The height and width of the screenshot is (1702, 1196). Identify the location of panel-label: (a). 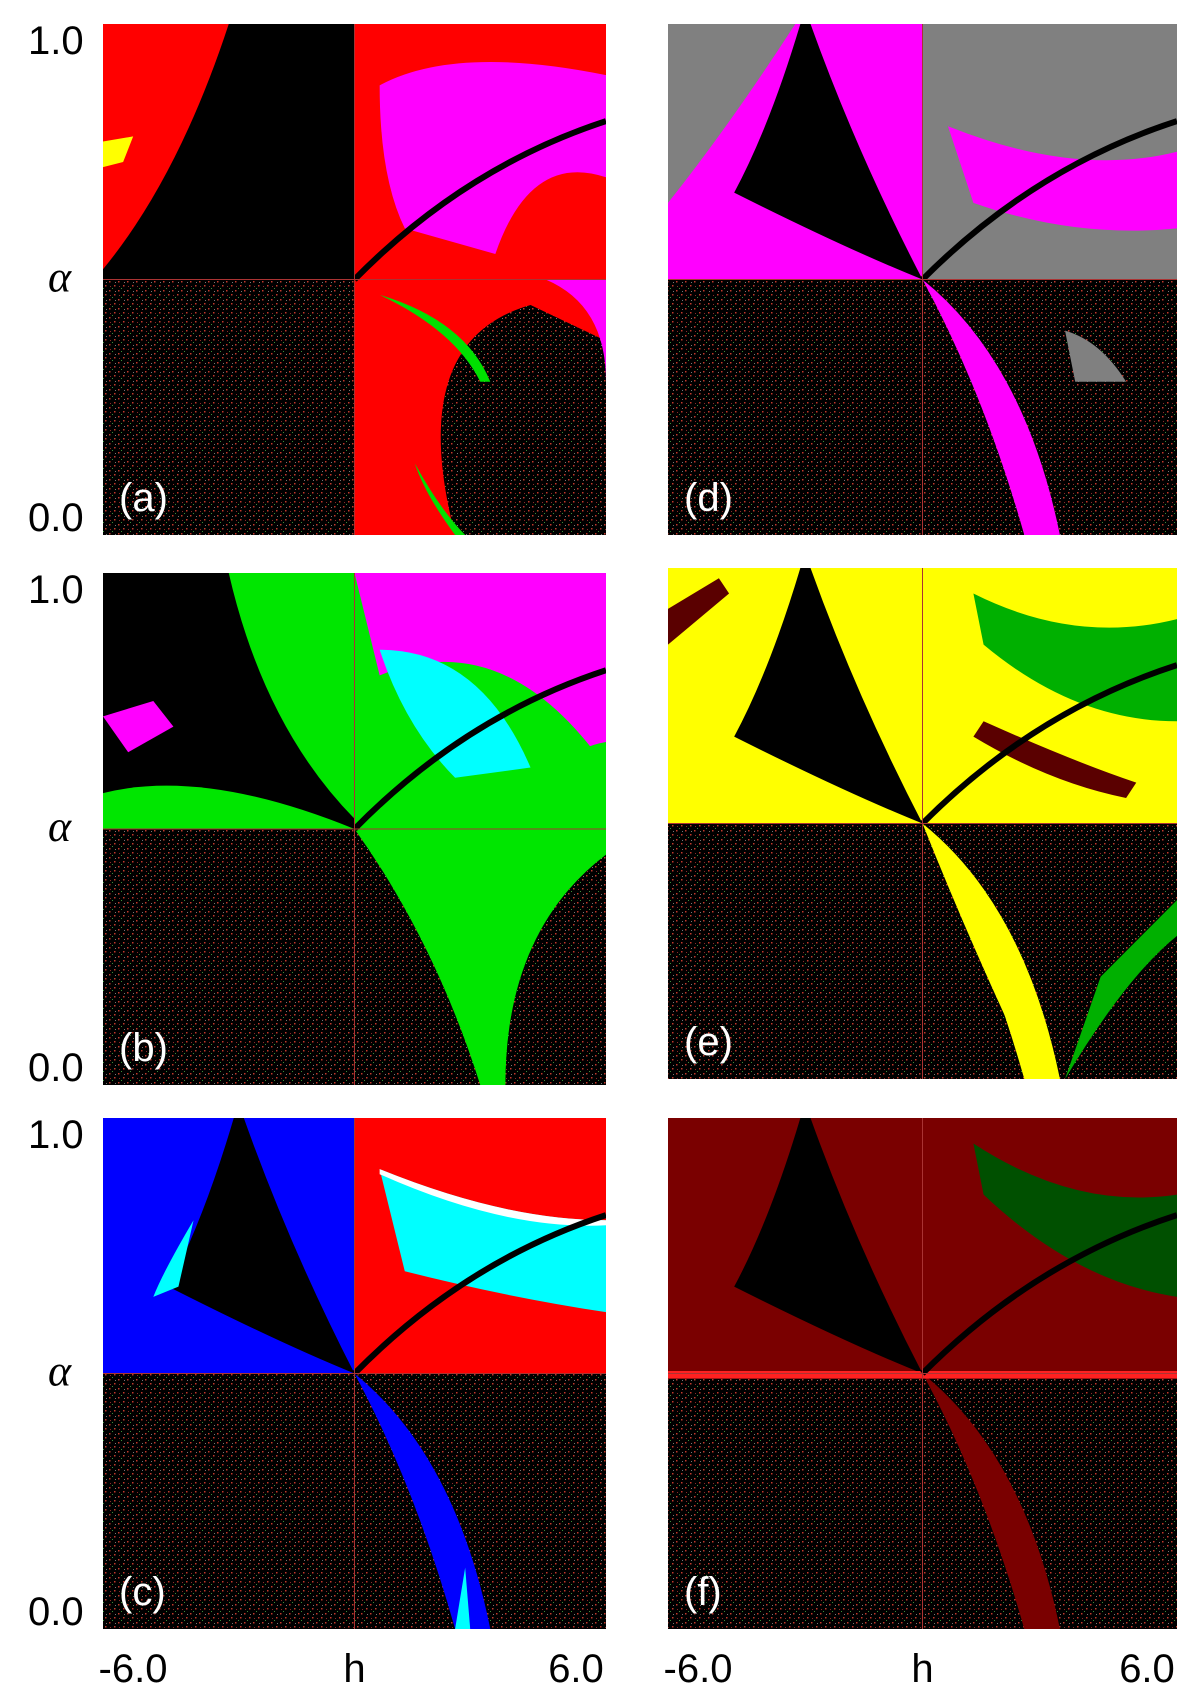
(143, 498).